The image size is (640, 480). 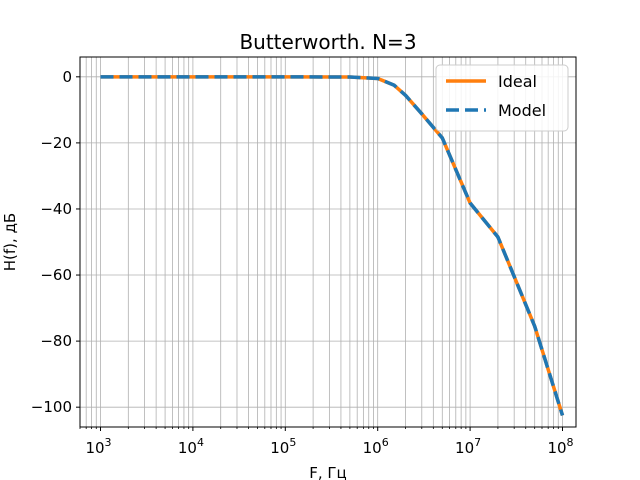 What do you see at coordinates (200, 442) in the screenshot?
I see `x-tick-exponent: 4` at bounding box center [200, 442].